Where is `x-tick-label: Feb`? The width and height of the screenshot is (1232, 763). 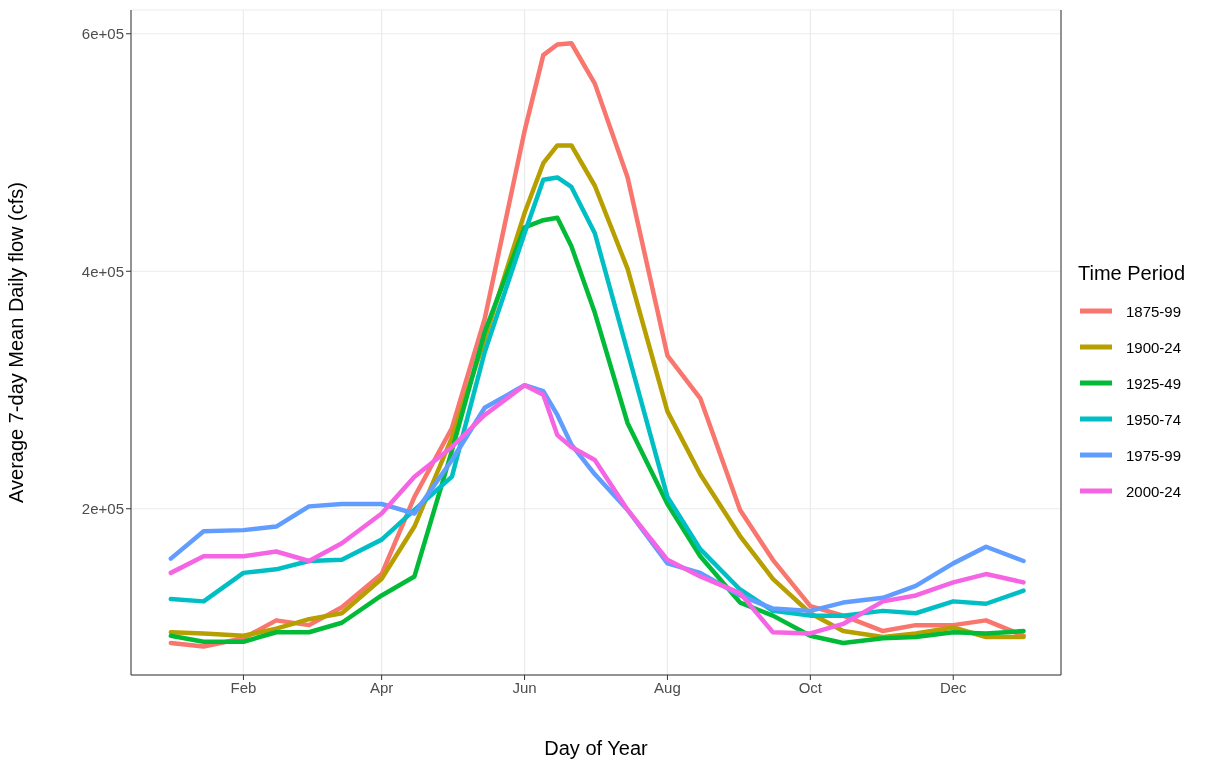
x-tick-label: Feb is located at coordinates (243, 687).